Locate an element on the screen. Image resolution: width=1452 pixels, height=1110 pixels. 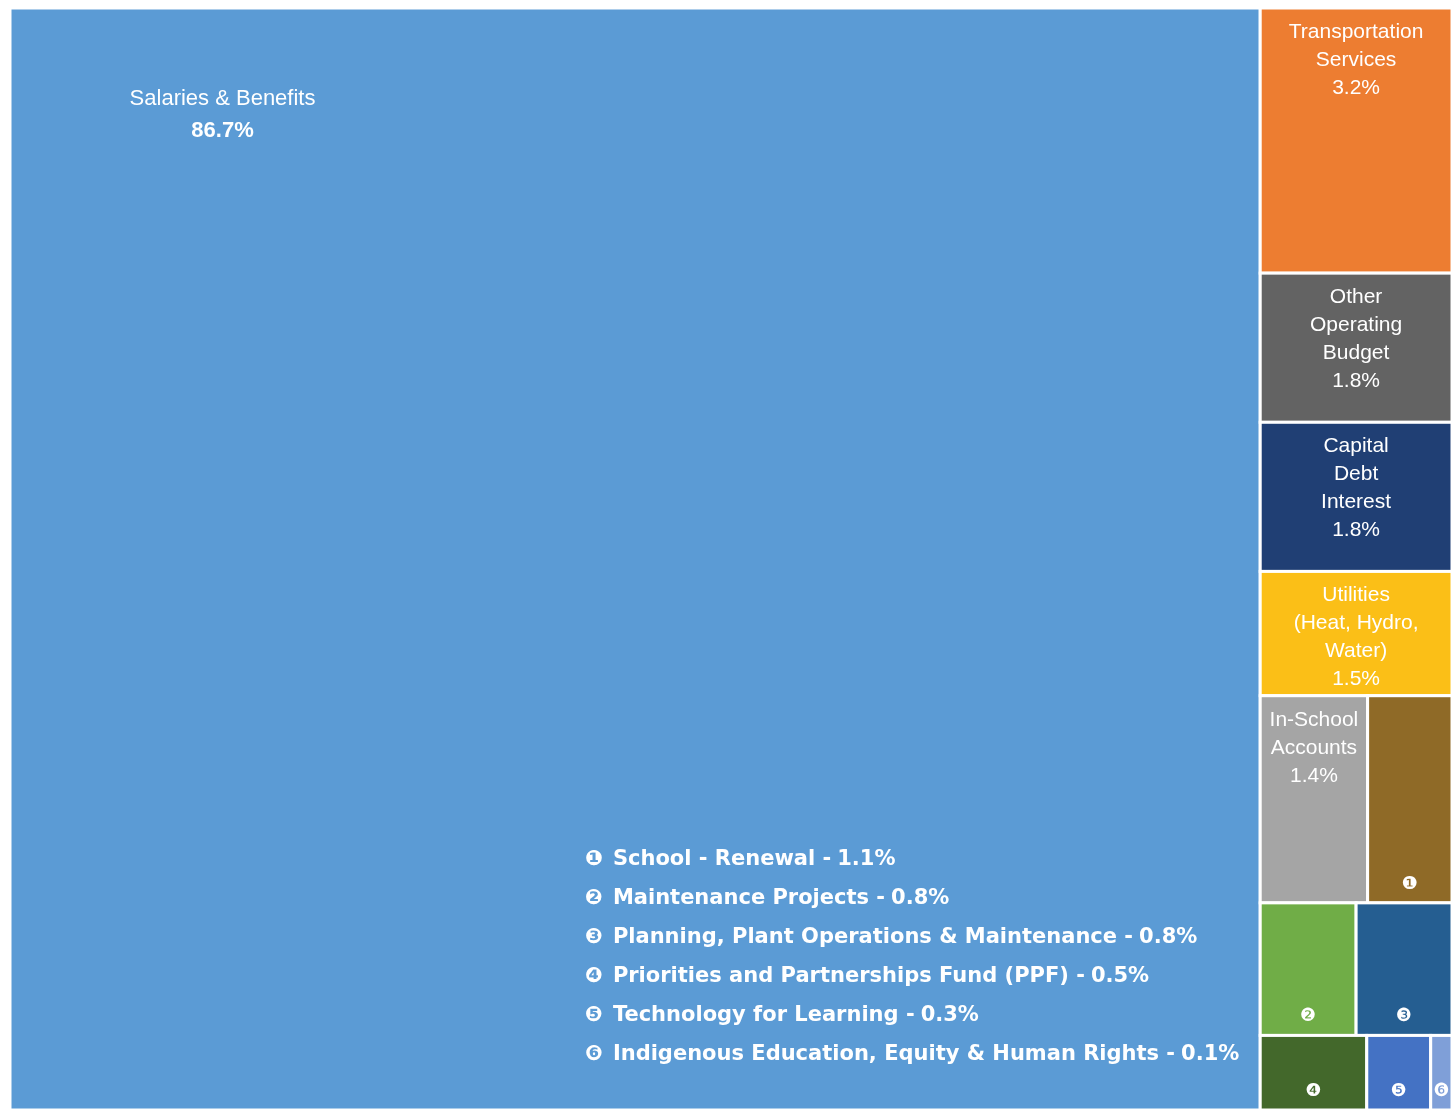
data-label: 1.5% is located at coordinates (1356, 678).